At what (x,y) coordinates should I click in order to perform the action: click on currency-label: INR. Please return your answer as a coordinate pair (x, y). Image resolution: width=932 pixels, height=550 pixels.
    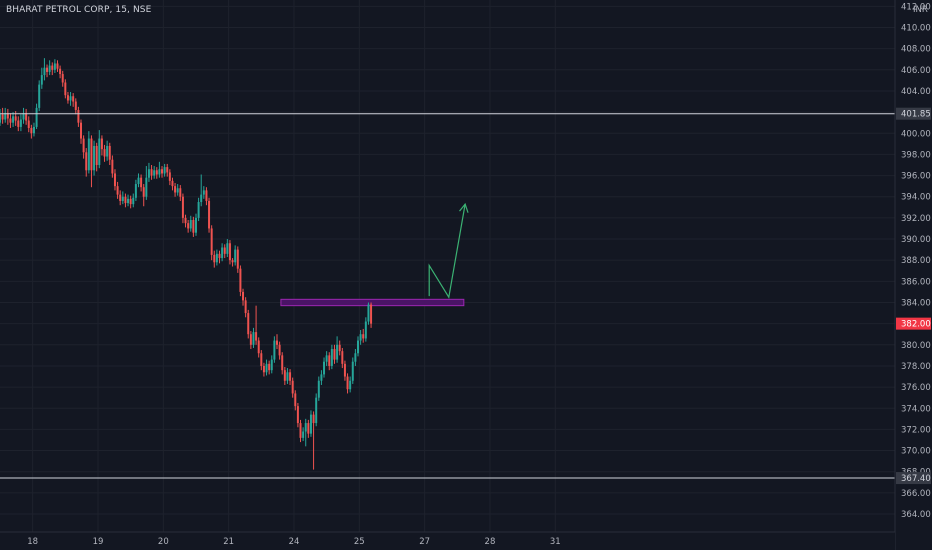
    Looking at the image, I should click on (920, 10).